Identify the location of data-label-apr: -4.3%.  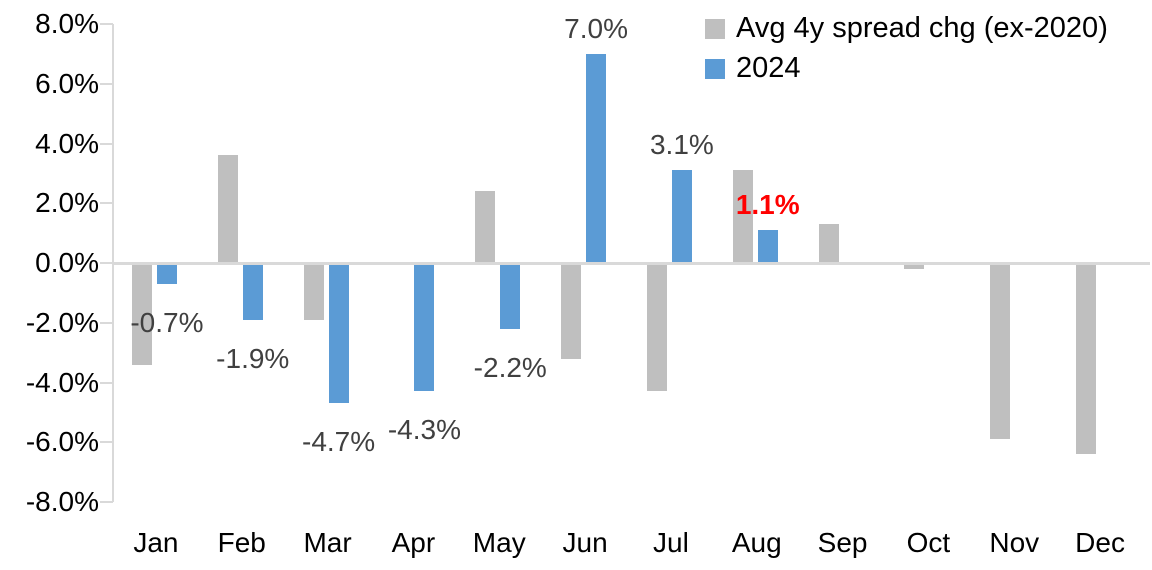
(424, 430).